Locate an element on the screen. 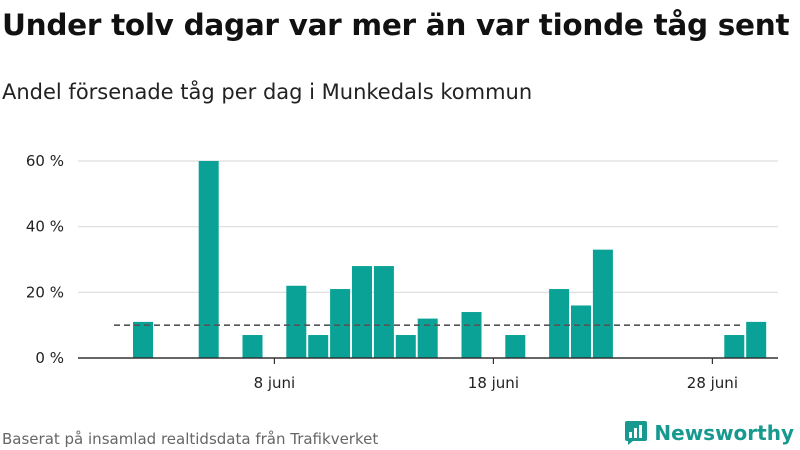 This screenshot has width=800, height=450. x-tick-label: 28 juni is located at coordinates (712, 383).